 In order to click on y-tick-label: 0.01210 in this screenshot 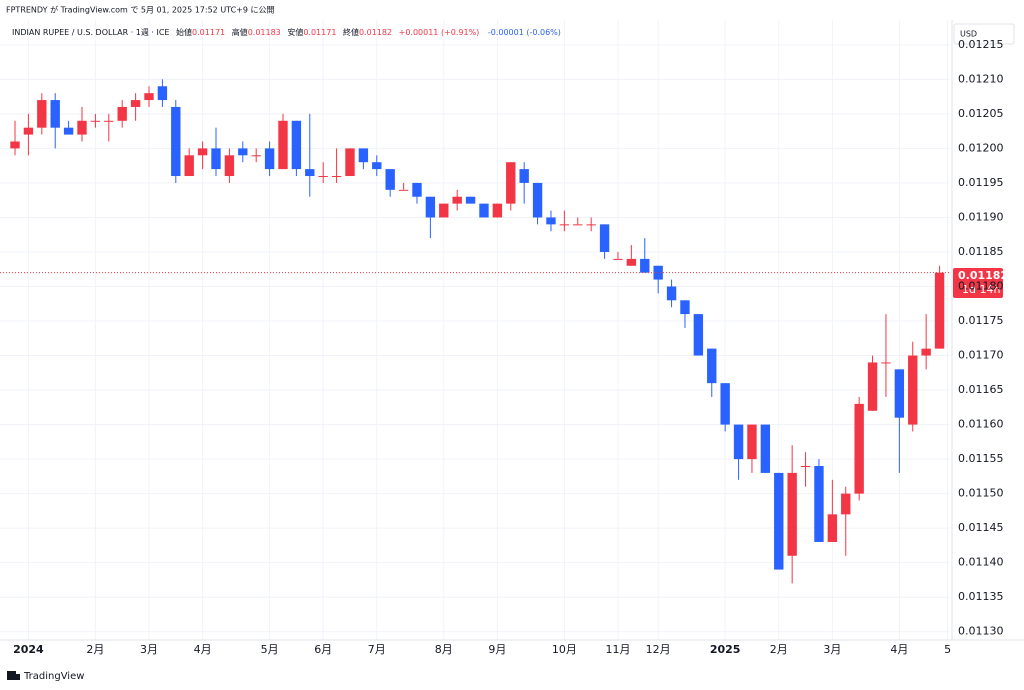, I will do `click(981, 78)`.